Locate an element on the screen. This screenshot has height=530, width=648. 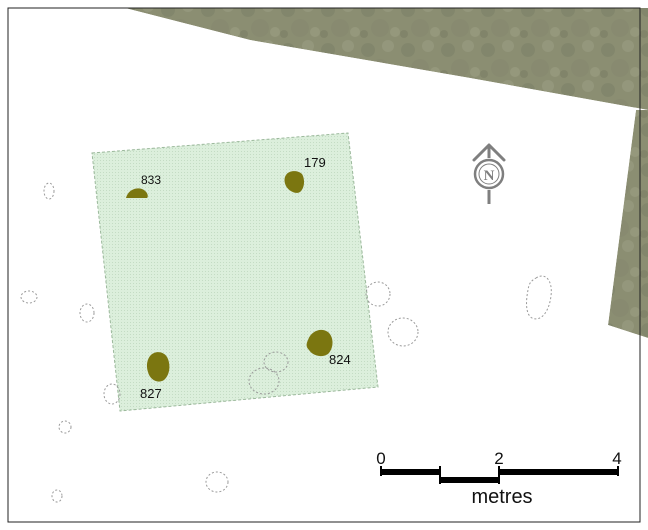
north-arrow-letter: N is located at coordinates (489, 176).